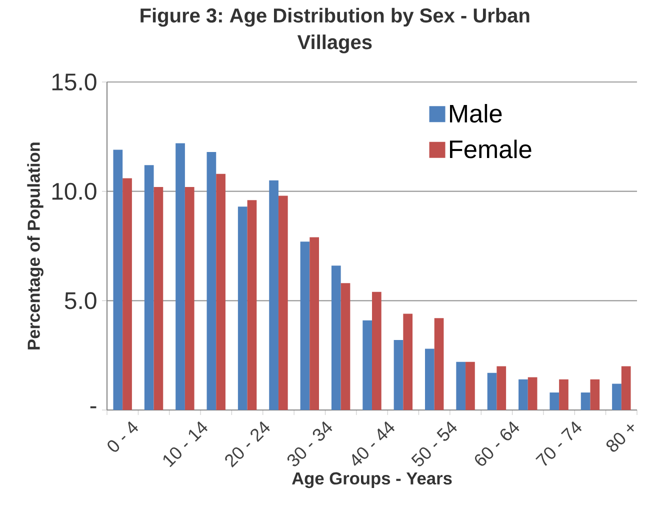 This screenshot has width=646, height=512. What do you see at coordinates (309, 443) in the screenshot?
I see `x-tick-label: 30 - 34` at bounding box center [309, 443].